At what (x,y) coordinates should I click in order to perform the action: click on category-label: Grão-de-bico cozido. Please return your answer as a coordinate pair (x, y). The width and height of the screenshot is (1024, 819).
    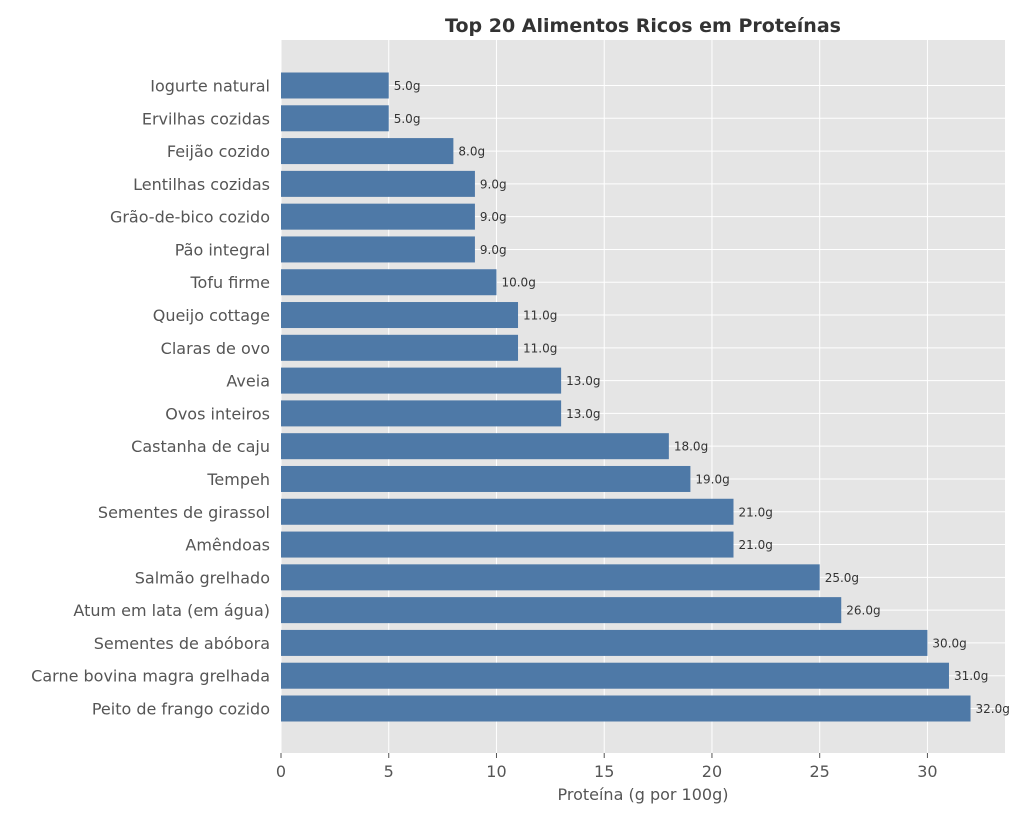
    Looking at the image, I should click on (190, 217).